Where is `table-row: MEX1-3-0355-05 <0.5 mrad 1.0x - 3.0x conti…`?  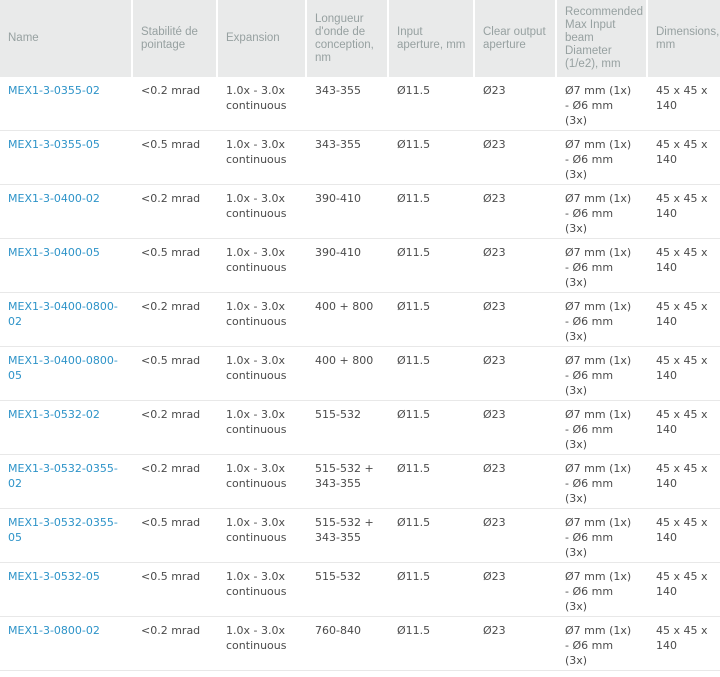
table-row: MEX1-3-0355-05 <0.5 mrad 1.0x - 3.0x conti… is located at coordinates (360, 157).